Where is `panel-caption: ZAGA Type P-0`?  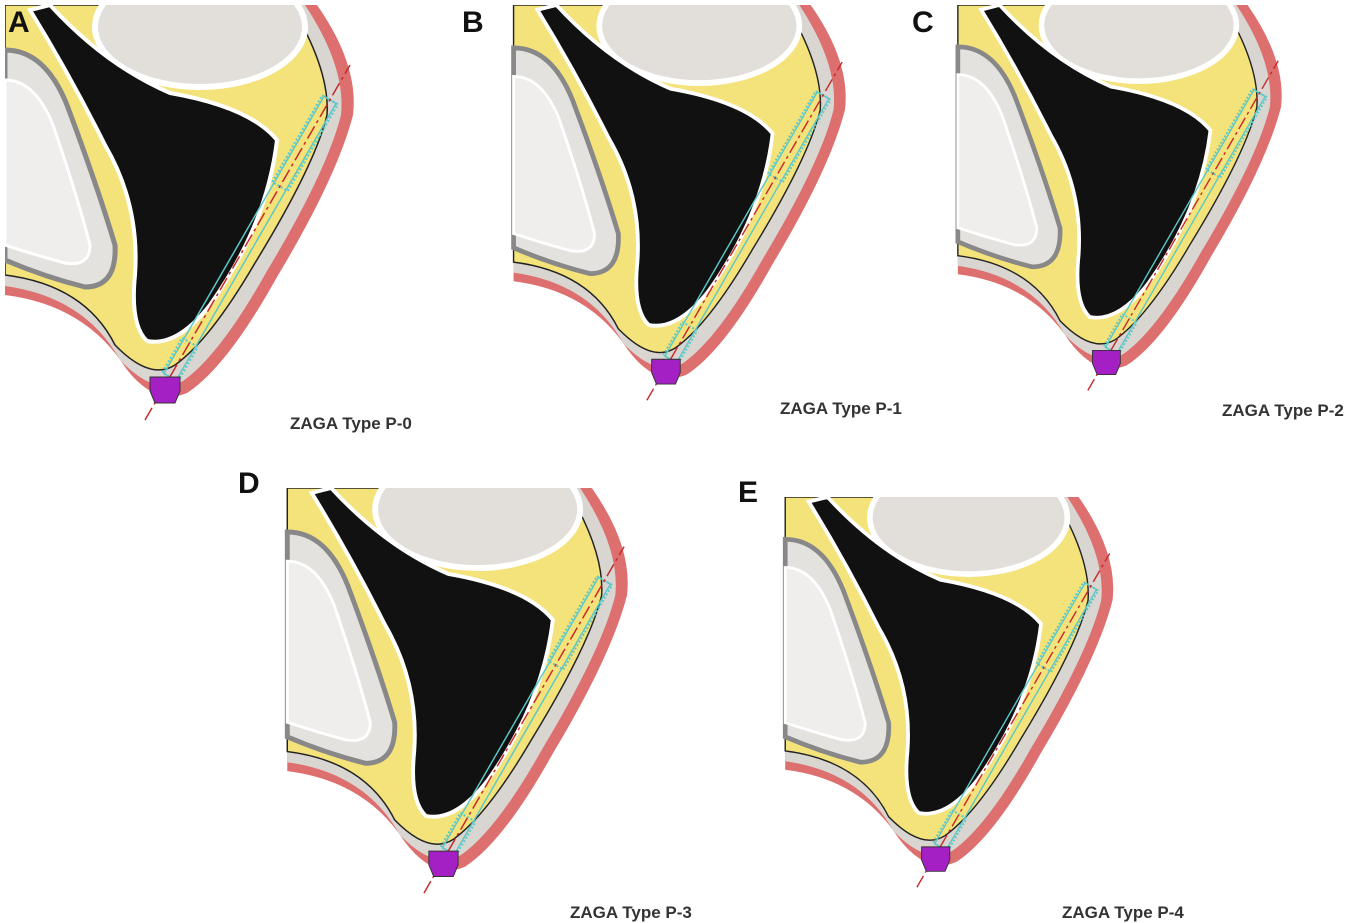
panel-caption: ZAGA Type P-0 is located at coordinates (351, 423).